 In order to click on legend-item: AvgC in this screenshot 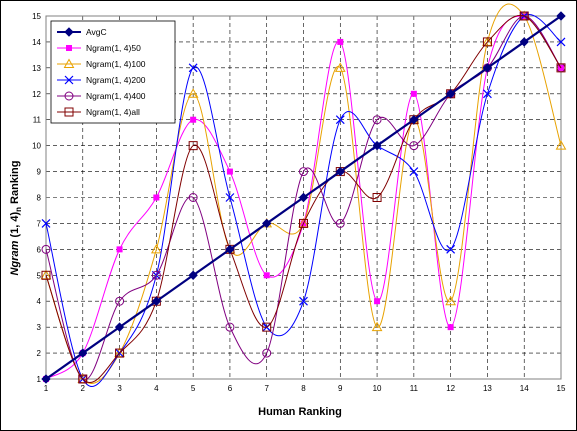, I will do `click(82, 32)`.